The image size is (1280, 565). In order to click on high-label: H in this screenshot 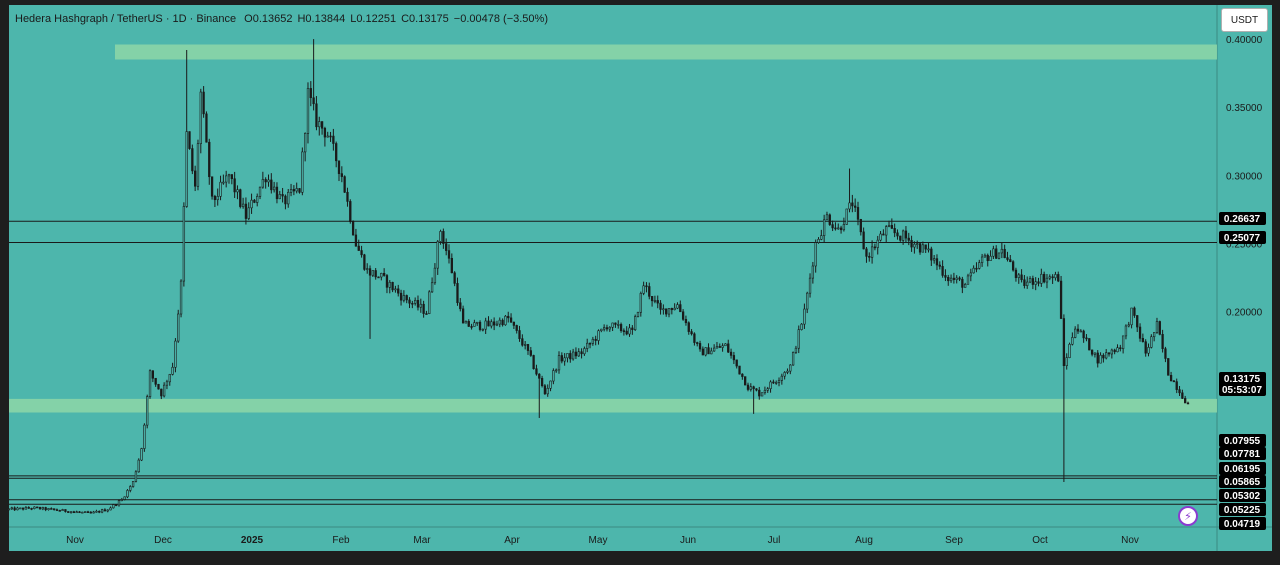, I will do `click(301, 19)`.